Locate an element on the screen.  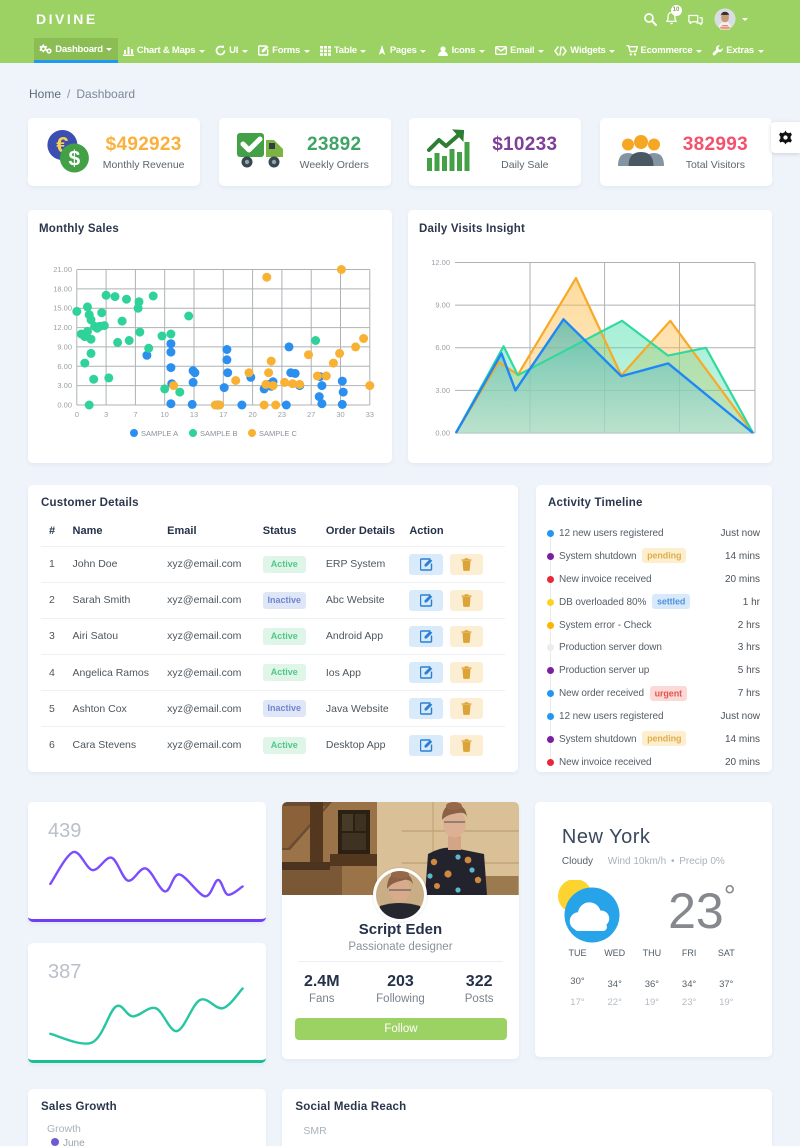
svg-text: 30 is located at coordinates (340, 414).